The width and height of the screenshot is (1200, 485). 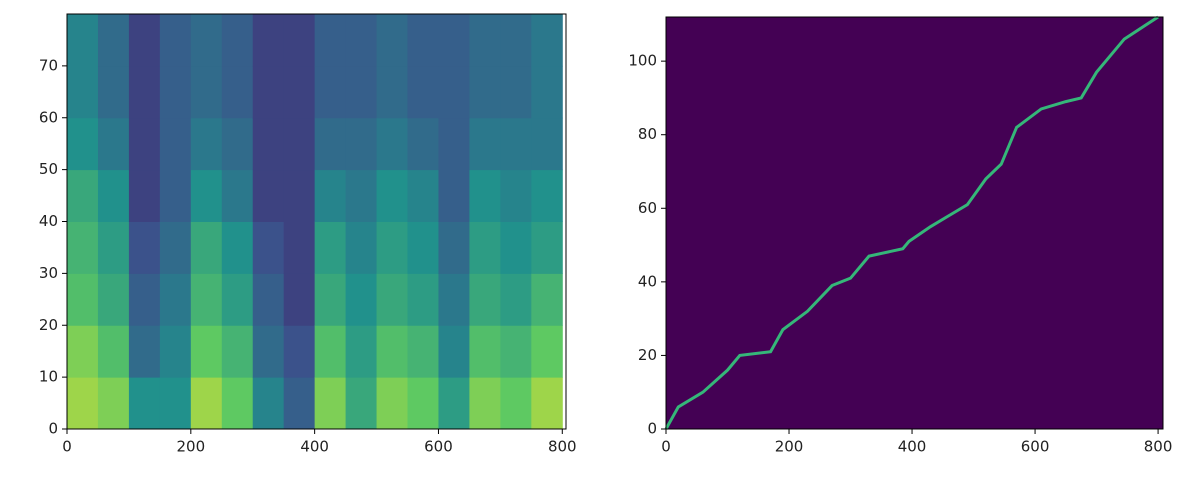 What do you see at coordinates (48, 377) in the screenshot?
I see `y-tick-label: 10` at bounding box center [48, 377].